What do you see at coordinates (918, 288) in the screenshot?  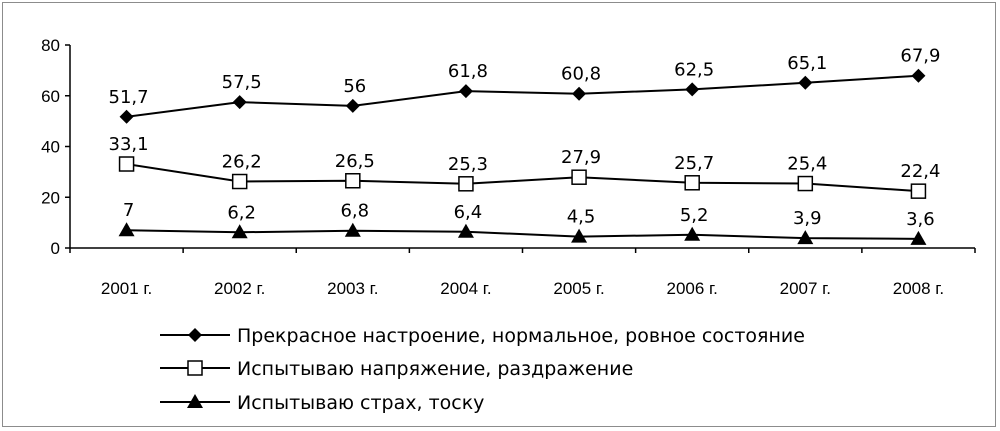 I see `x-tick-label: 2008 г.` at bounding box center [918, 288].